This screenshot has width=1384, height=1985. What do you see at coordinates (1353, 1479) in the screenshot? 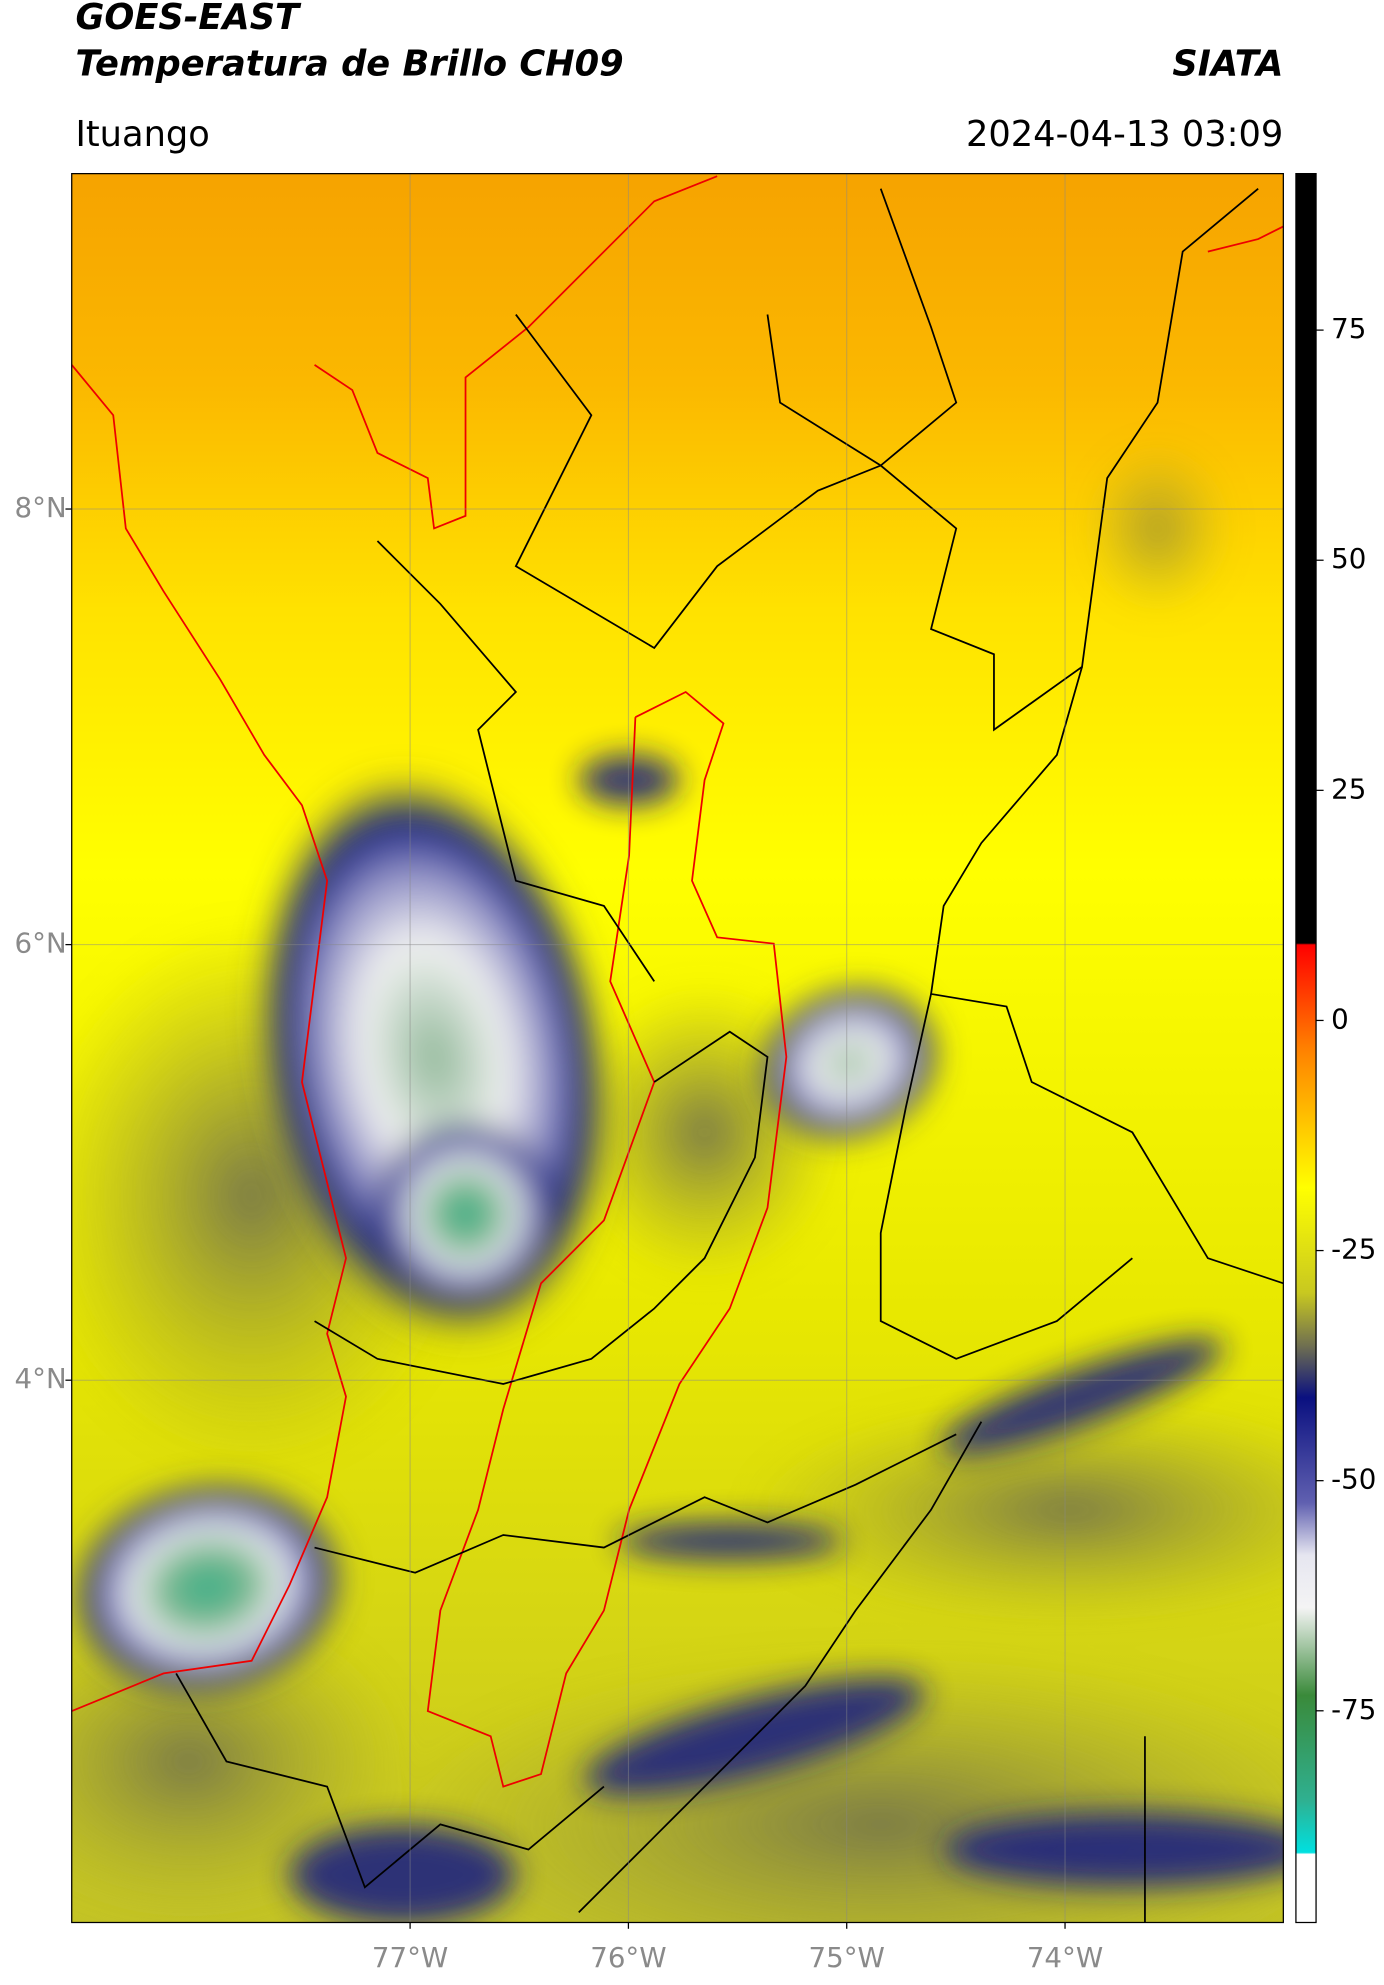
I see `colorbar-tick-label: -50` at bounding box center [1353, 1479].